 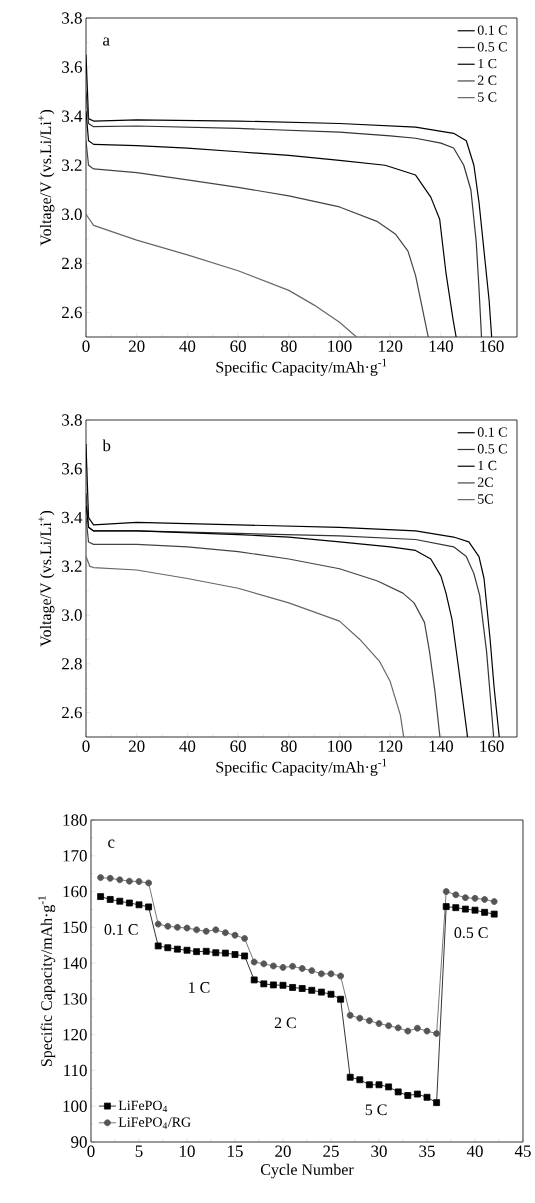 What do you see at coordinates (427, 1151) in the screenshot?
I see `x-tick-label: 35` at bounding box center [427, 1151].